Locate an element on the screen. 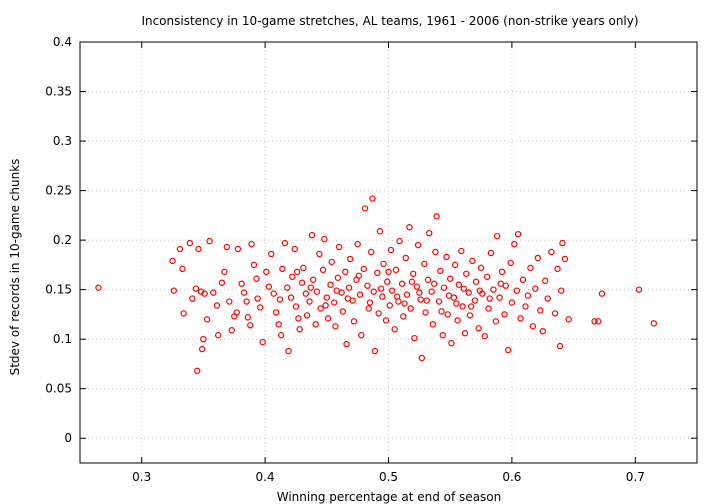 The image size is (720, 504). x-tick-label: 0.3 is located at coordinates (141, 477).